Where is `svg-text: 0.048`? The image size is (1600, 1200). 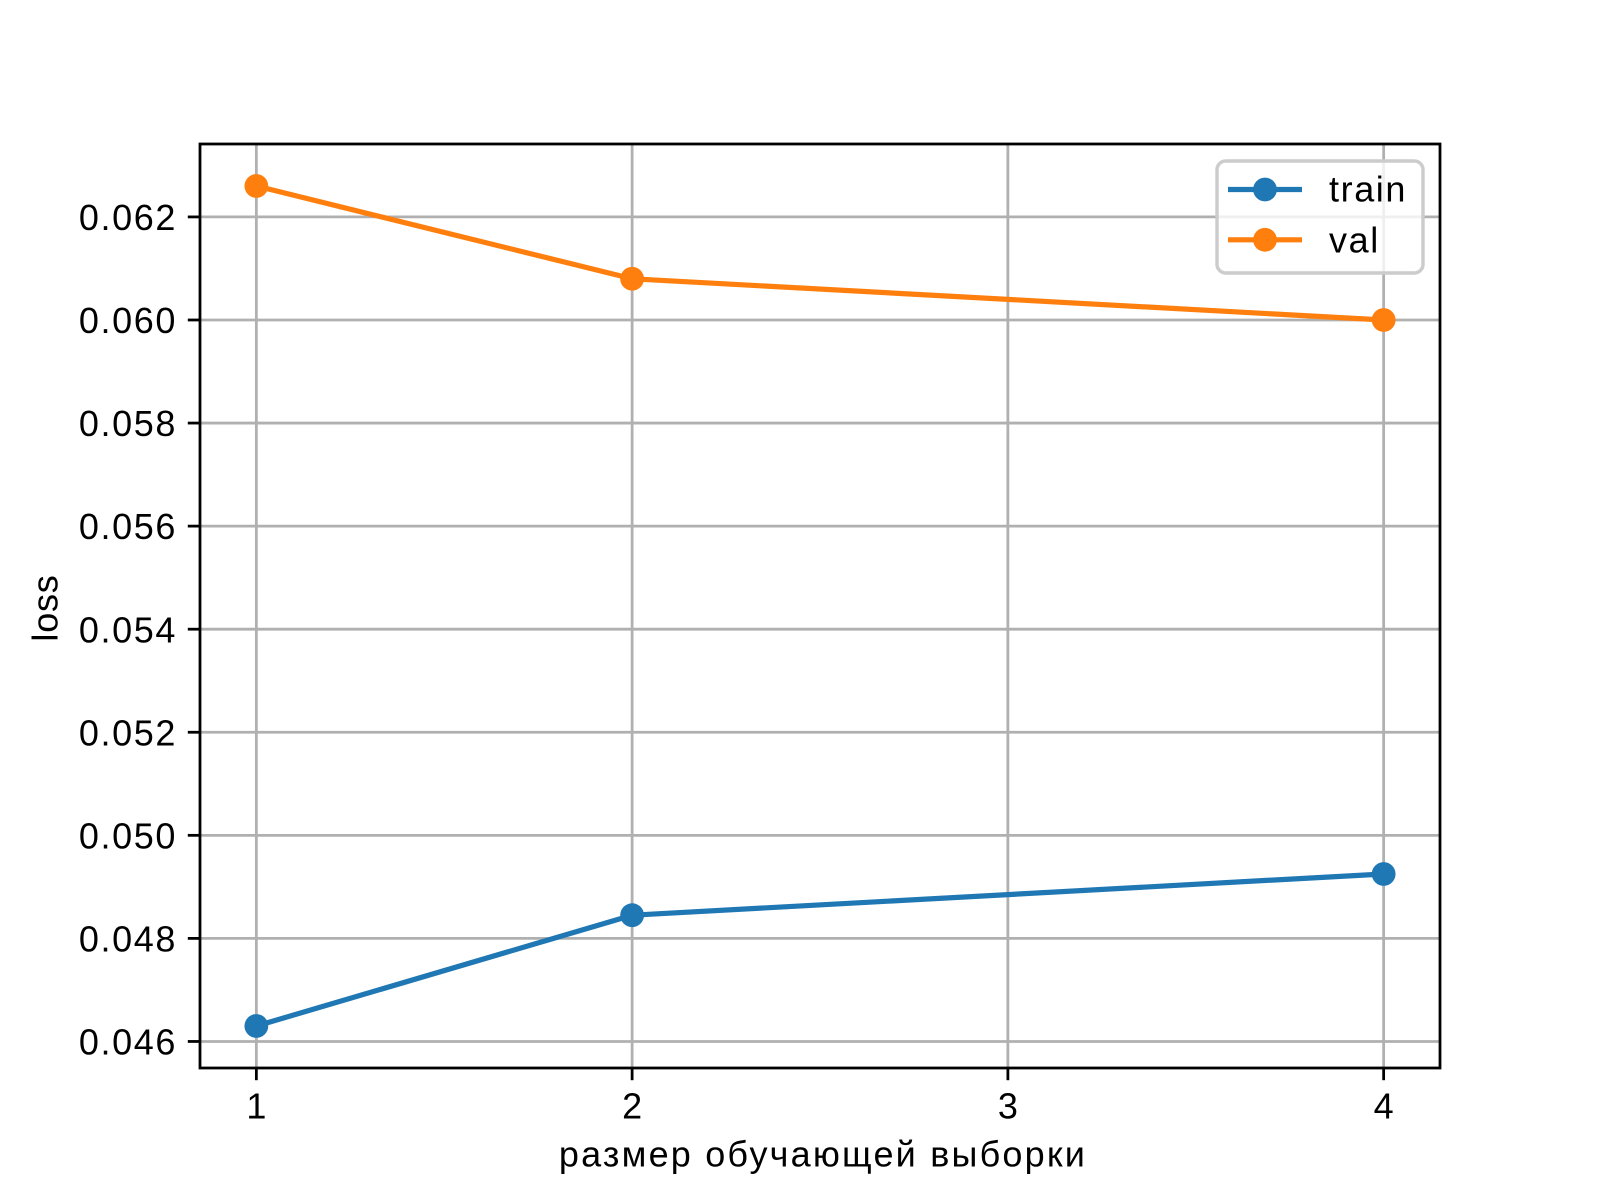 svg-text: 0.048 is located at coordinates (128, 939).